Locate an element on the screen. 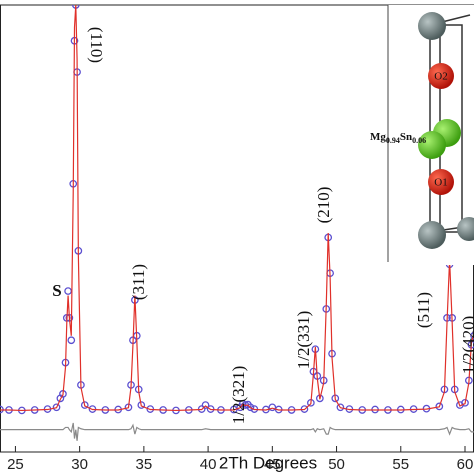  x-axis: 25 30 35 40 45 50 55 60 is located at coordinates (240, 459).